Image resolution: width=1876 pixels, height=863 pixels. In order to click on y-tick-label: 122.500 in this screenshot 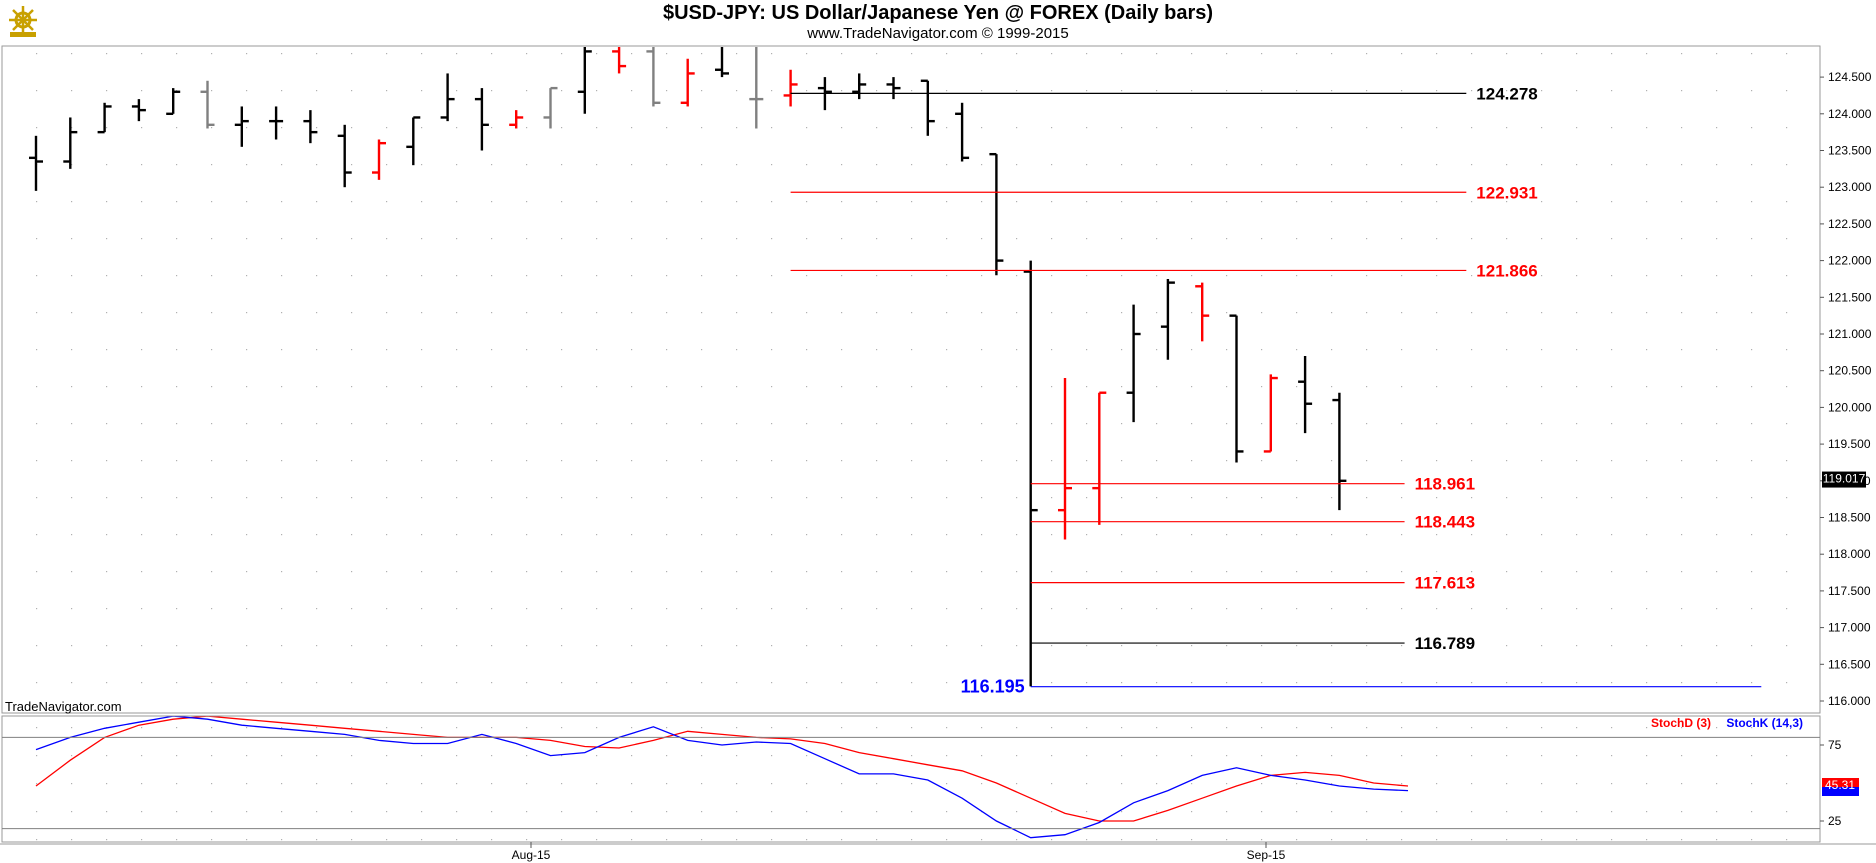, I will do `click(1850, 224)`.